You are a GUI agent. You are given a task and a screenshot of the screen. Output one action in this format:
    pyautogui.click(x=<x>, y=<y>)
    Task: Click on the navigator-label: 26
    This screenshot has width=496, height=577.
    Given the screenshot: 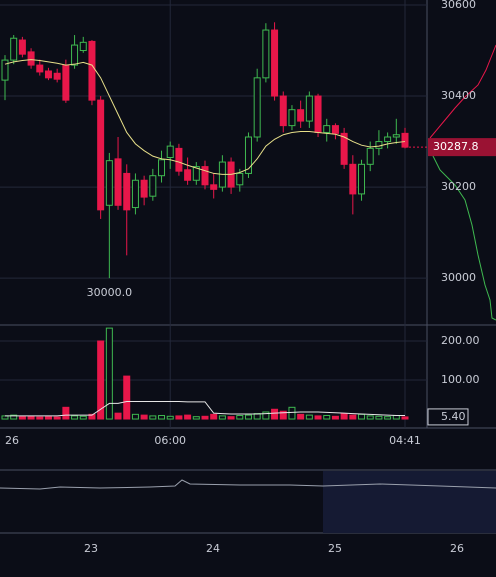 What is the action you would take?
    pyautogui.click(x=457, y=548)
    